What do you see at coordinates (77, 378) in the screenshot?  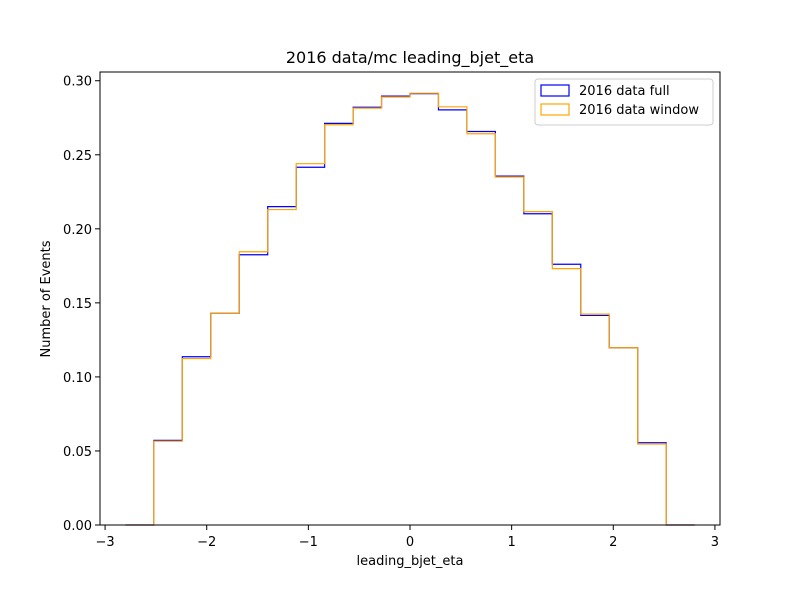 I see `y-tick-label: 0.10` at bounding box center [77, 378].